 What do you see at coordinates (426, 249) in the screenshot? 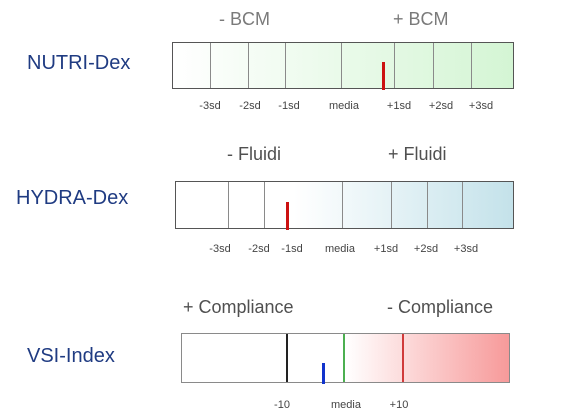
I see `hydra-tick-plus2sd: +2sd` at bounding box center [426, 249].